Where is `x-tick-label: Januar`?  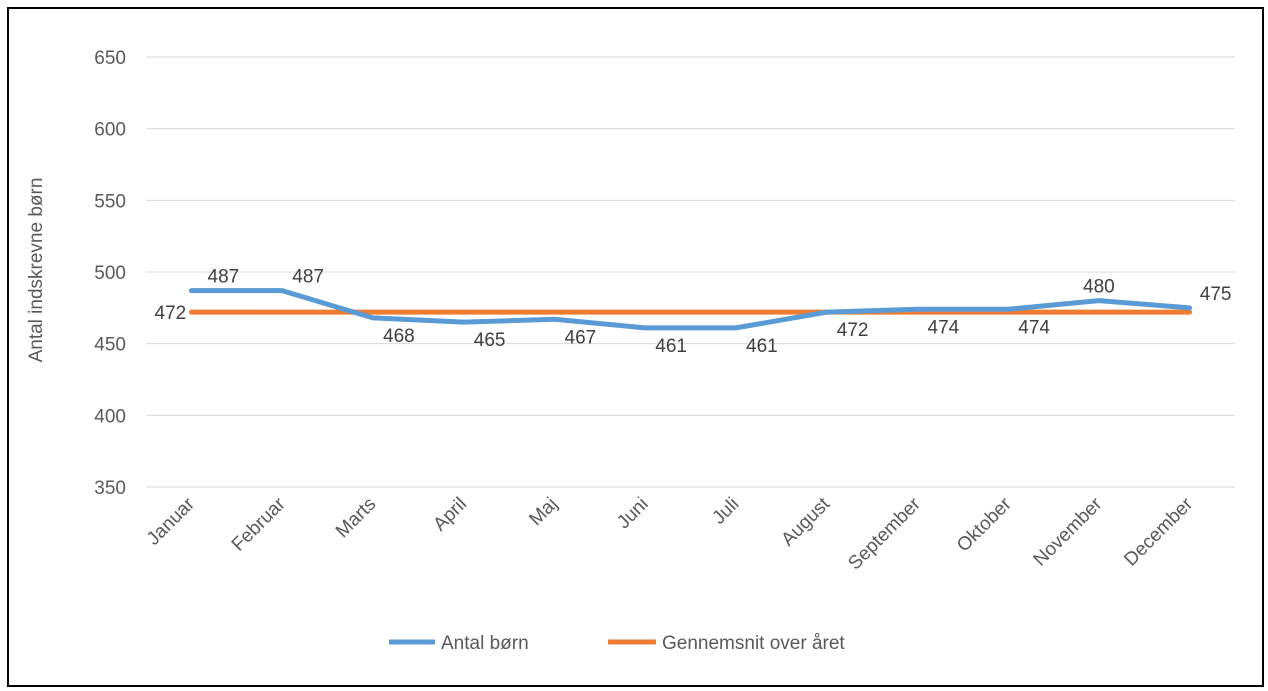 x-tick-label: Januar is located at coordinates (171, 521).